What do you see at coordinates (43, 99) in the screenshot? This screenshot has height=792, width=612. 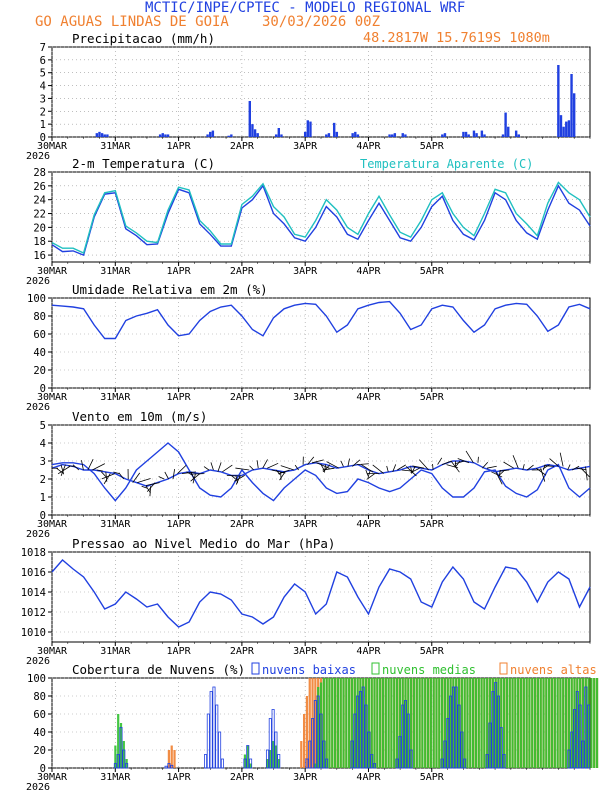 I see `y-tick-label: 3` at bounding box center [43, 99].